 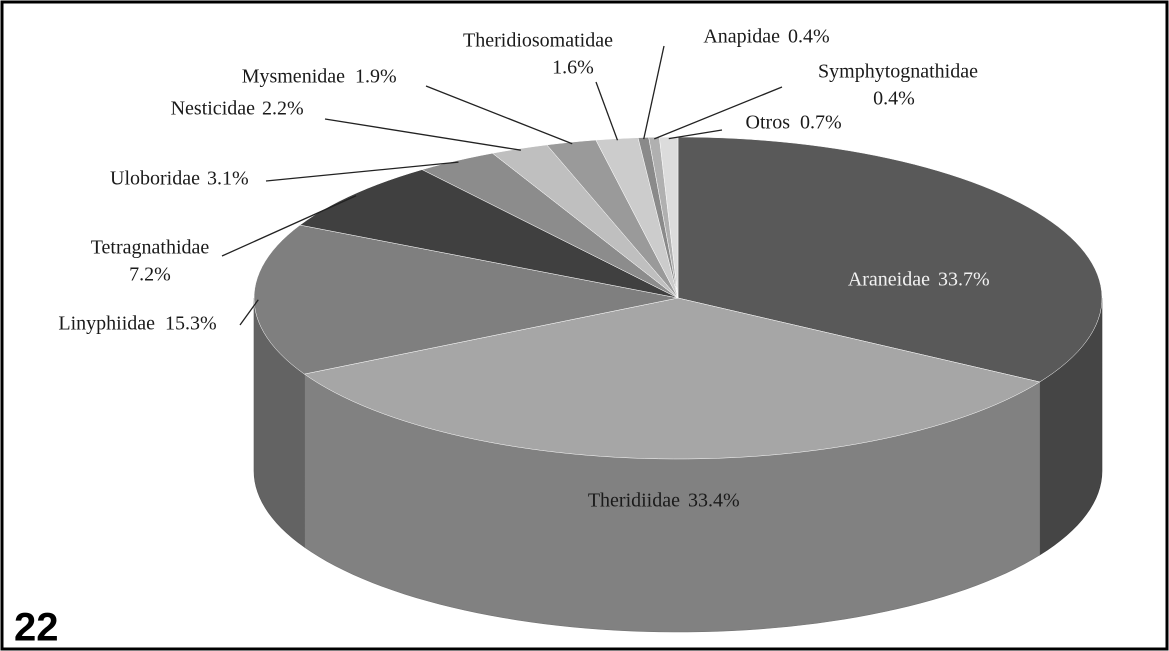 I want to click on slice-label: Linyphiidae, so click(x=106, y=324).